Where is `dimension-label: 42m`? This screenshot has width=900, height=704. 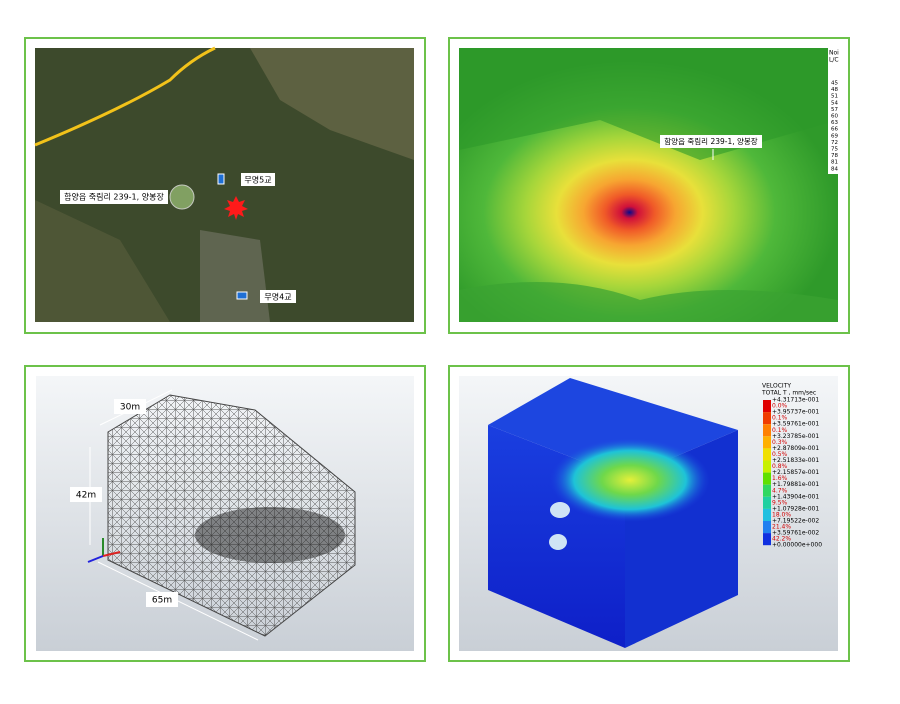 dimension-label: 42m is located at coordinates (86, 496).